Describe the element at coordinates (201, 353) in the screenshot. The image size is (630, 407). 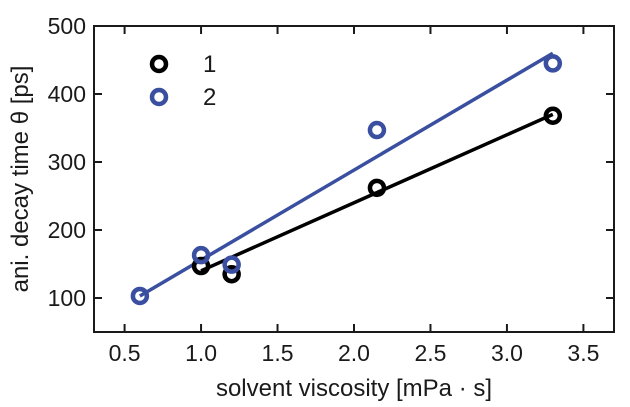
I see `x-tick-label: 1.0` at that location.